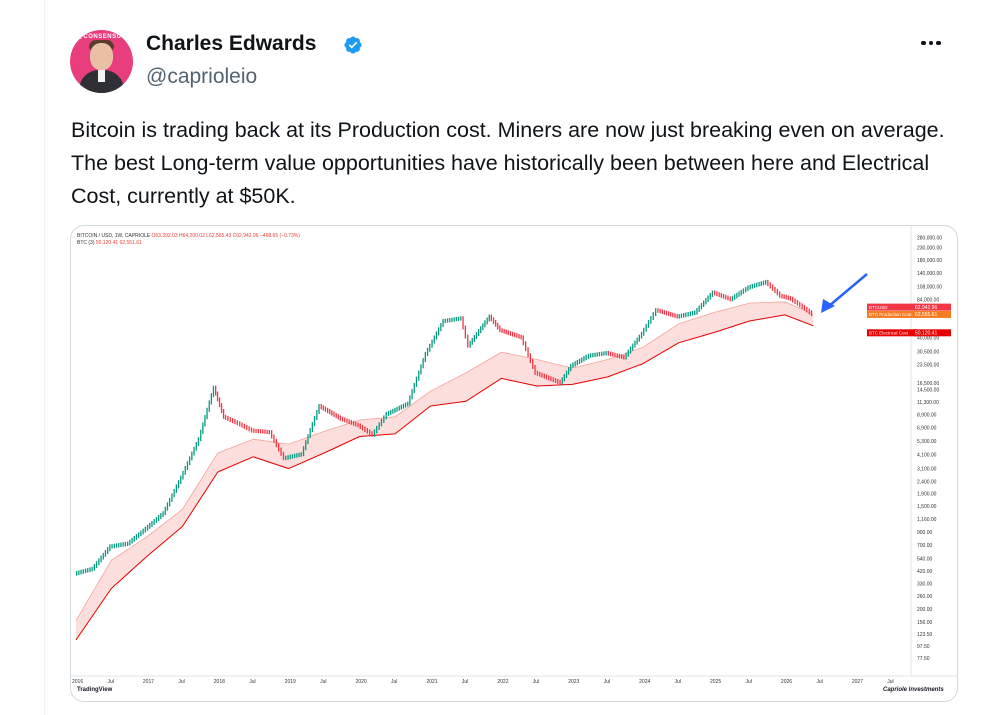 This screenshot has width=996, height=715. What do you see at coordinates (925, 585) in the screenshot?
I see `y-tick-label: 330.00` at bounding box center [925, 585].